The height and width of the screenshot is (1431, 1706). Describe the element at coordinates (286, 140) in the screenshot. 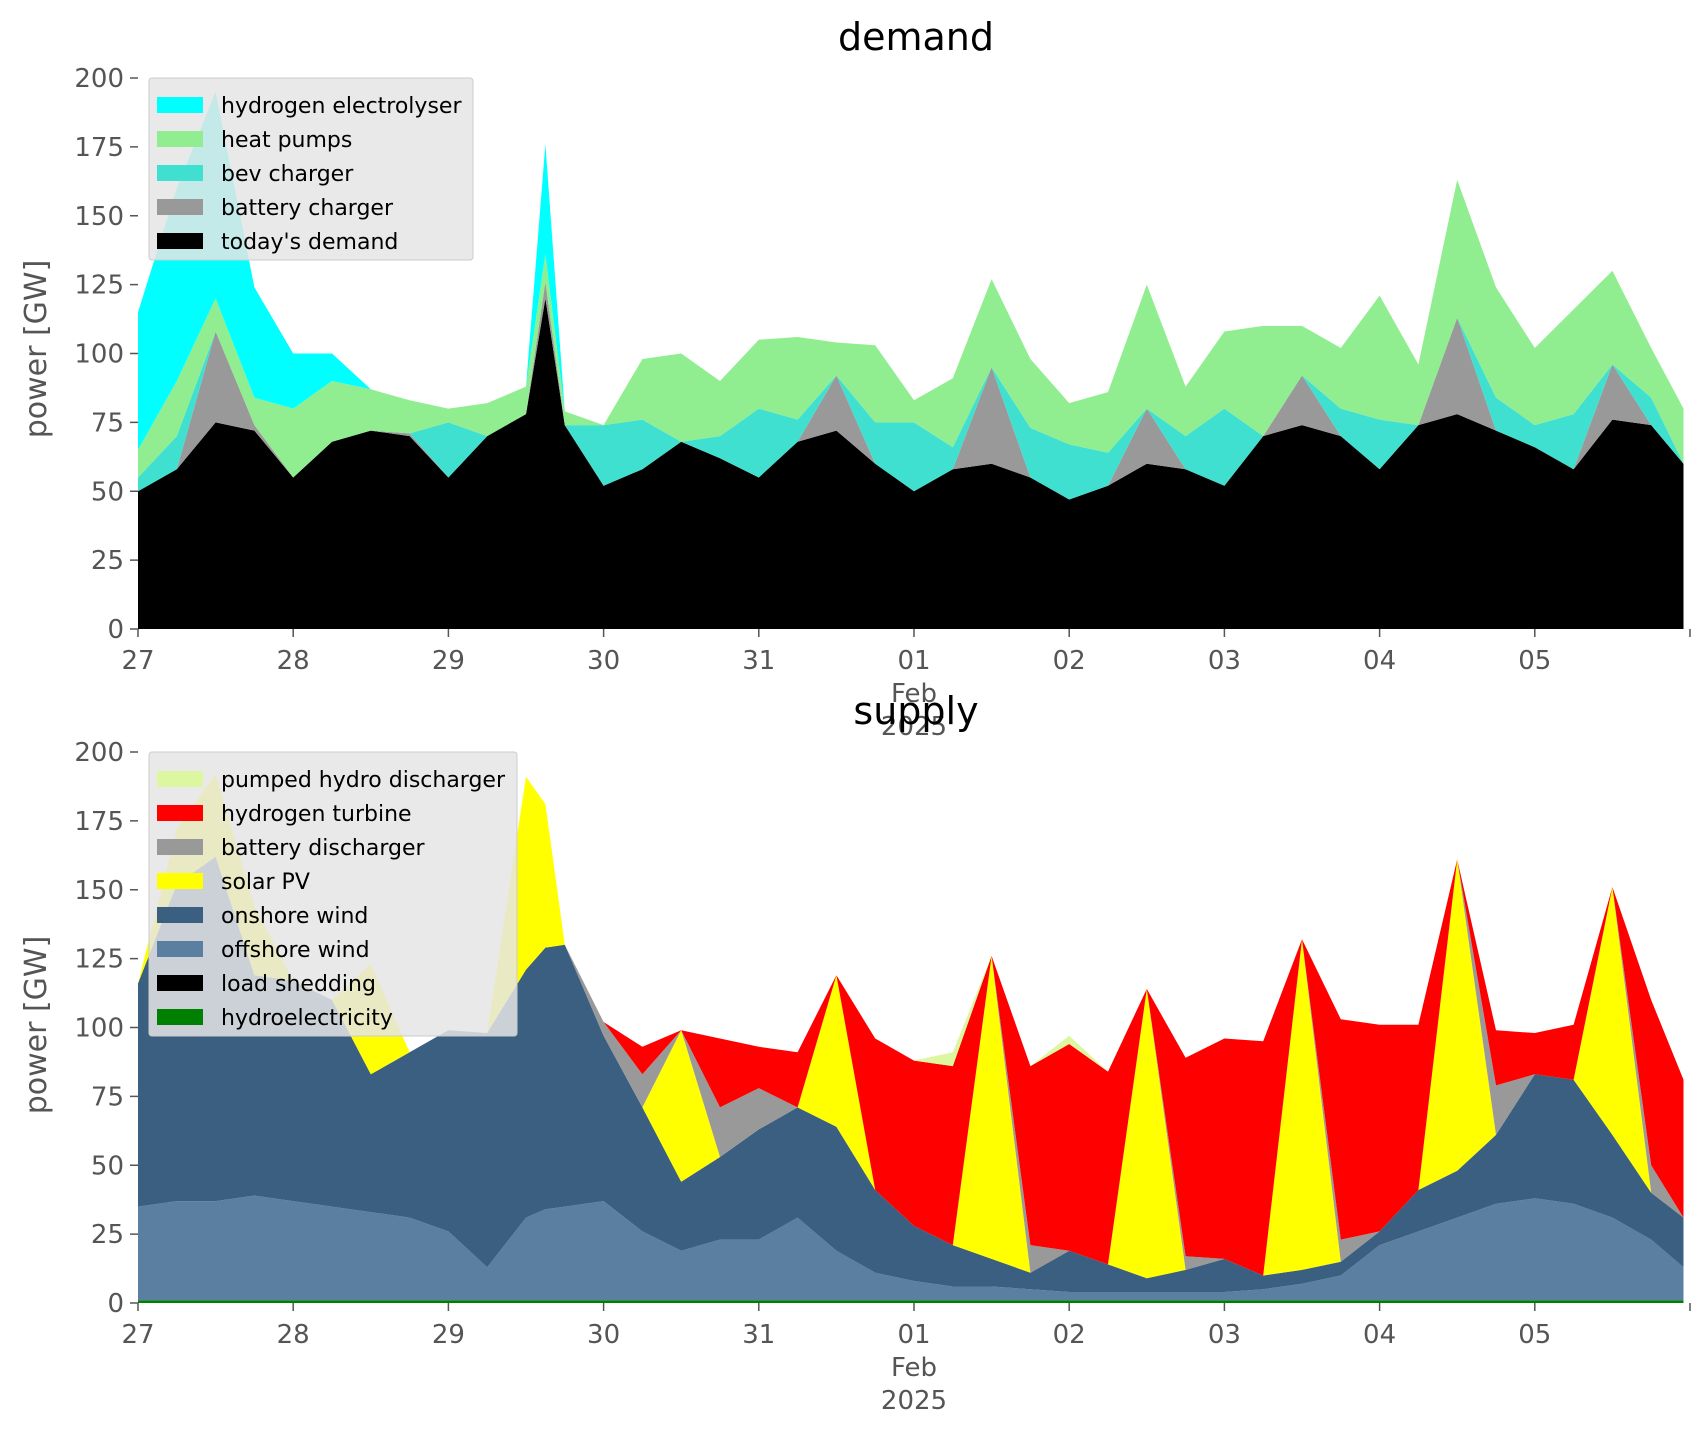

I see `legend-label: heat pumps` at that location.